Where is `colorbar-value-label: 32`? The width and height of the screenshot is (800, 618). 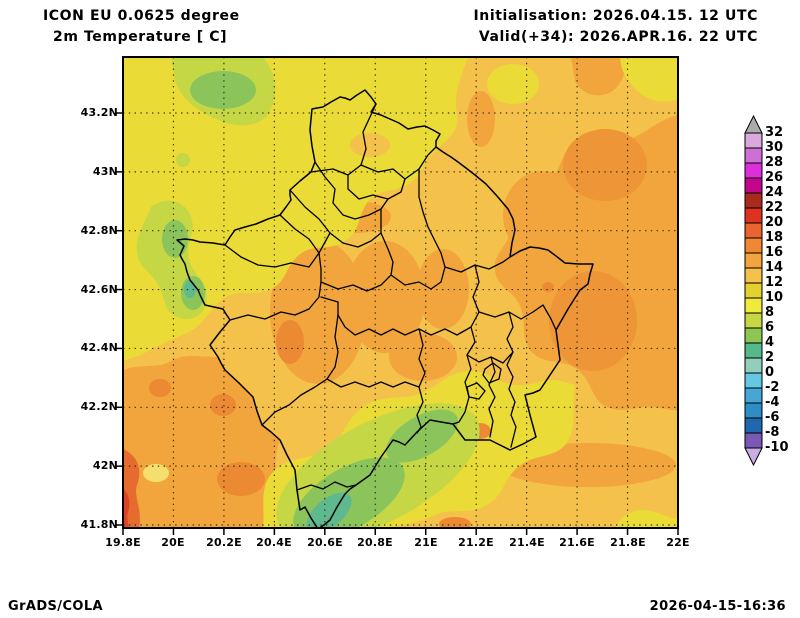
colorbar-value-label: 32 is located at coordinates (774, 132).